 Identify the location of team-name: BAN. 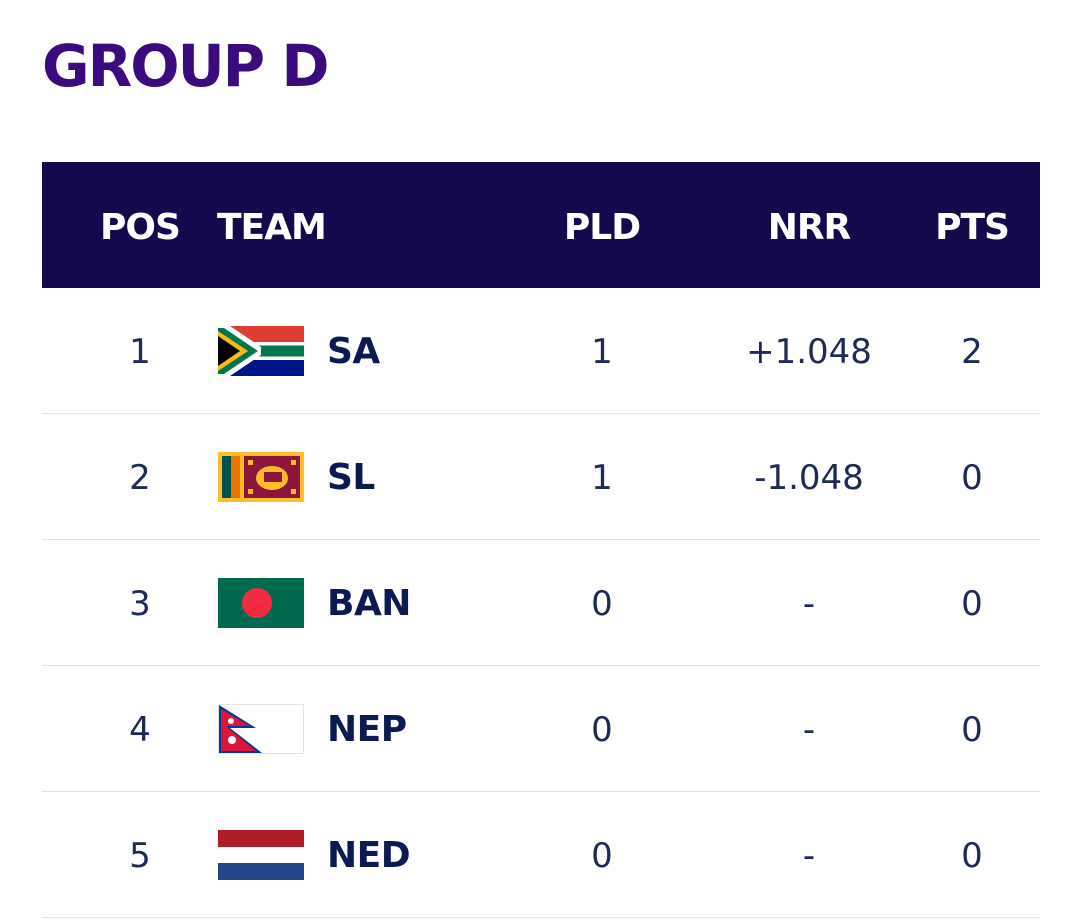
(369, 603).